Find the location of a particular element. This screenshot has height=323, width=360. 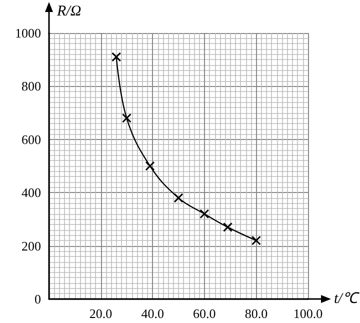

y-axis-title: R/Ω is located at coordinates (69, 12).